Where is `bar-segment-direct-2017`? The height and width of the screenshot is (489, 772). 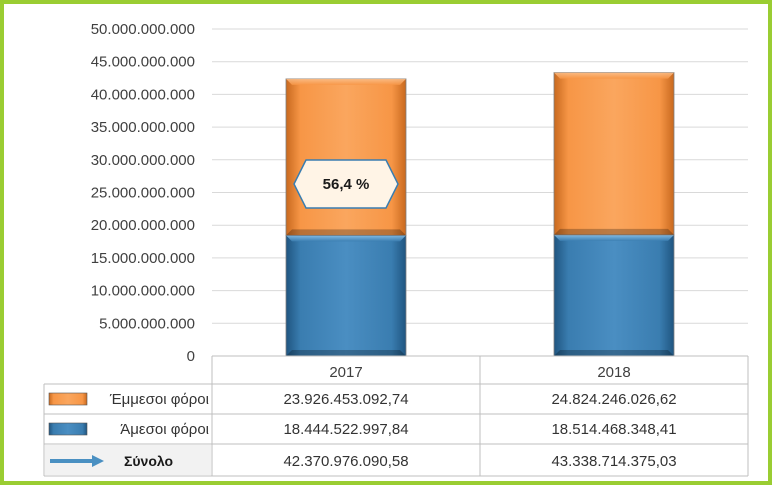
bar-segment-direct-2017 is located at coordinates (346, 295).